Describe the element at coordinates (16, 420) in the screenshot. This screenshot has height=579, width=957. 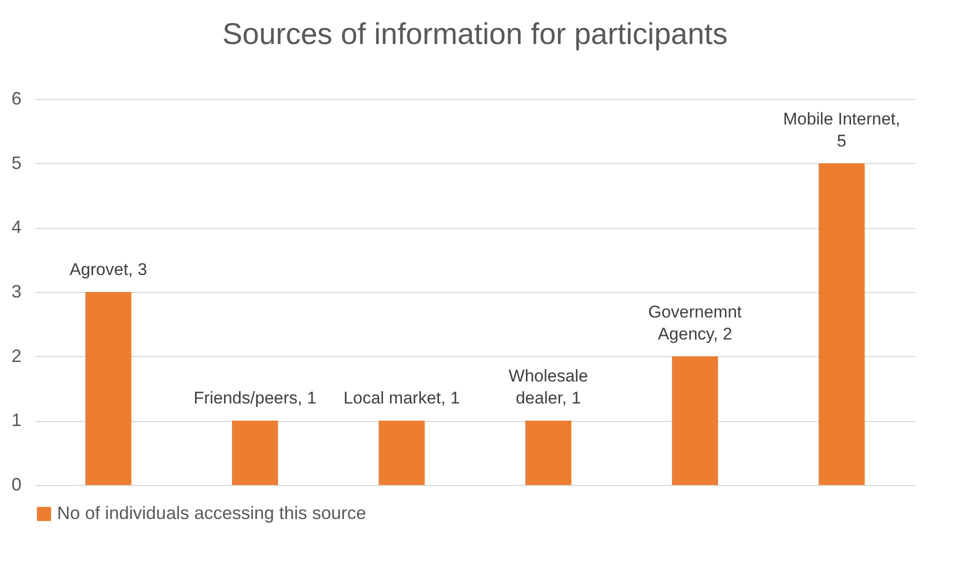
I see `y-tick-label: 1` at that location.